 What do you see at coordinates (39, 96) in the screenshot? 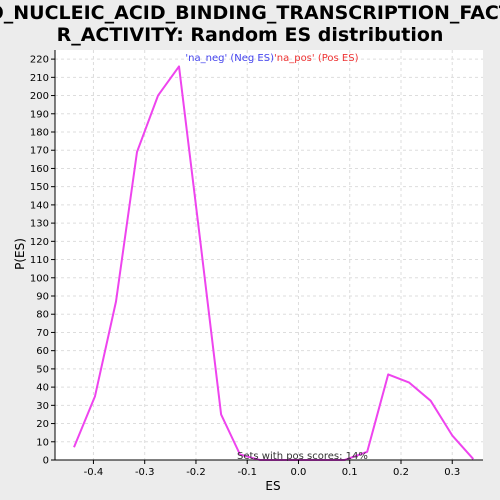
I see `y-tick-label: 200` at bounding box center [39, 96].